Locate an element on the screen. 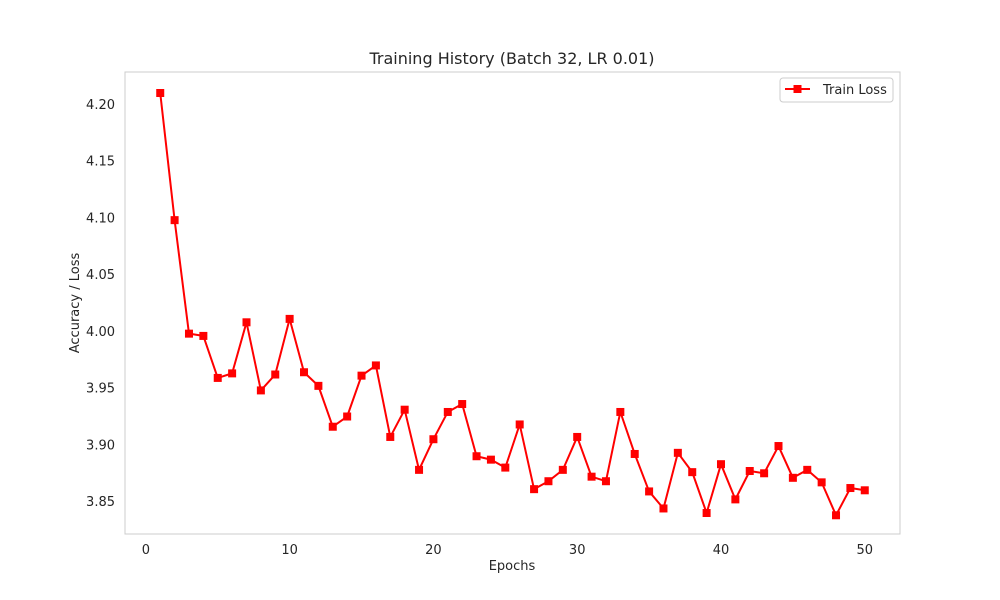  legend-box is located at coordinates (836, 90).